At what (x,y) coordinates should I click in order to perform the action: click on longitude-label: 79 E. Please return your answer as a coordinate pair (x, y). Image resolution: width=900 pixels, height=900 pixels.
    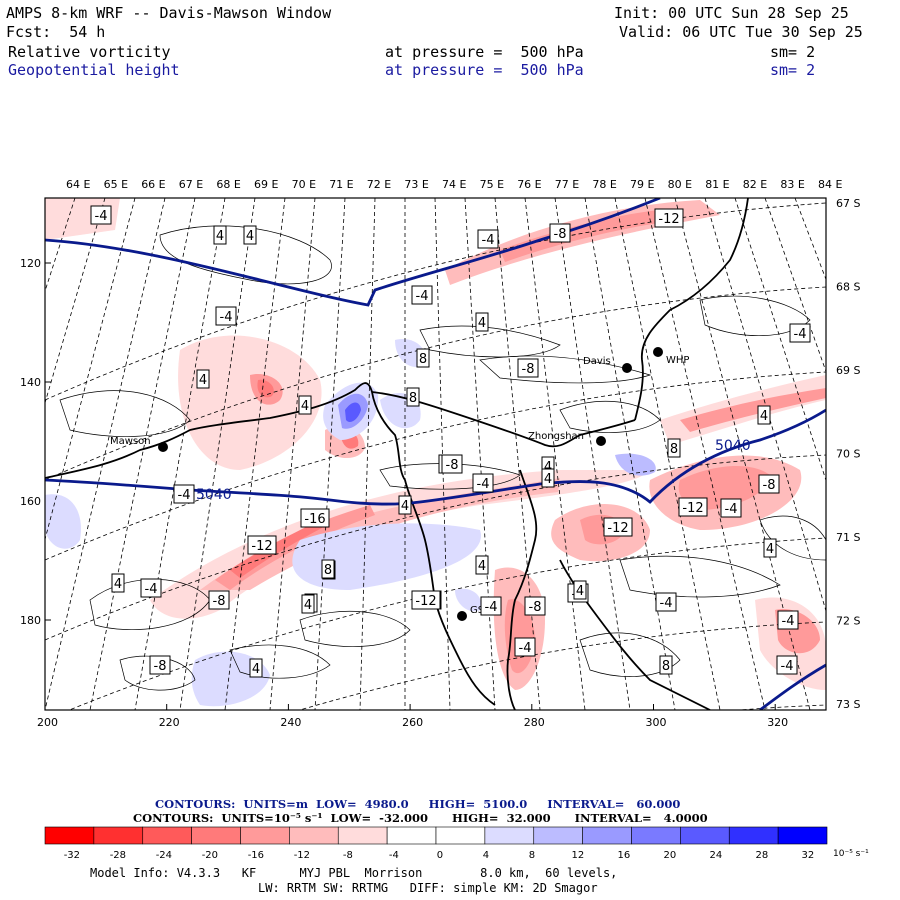
    Looking at the image, I should click on (642, 184).